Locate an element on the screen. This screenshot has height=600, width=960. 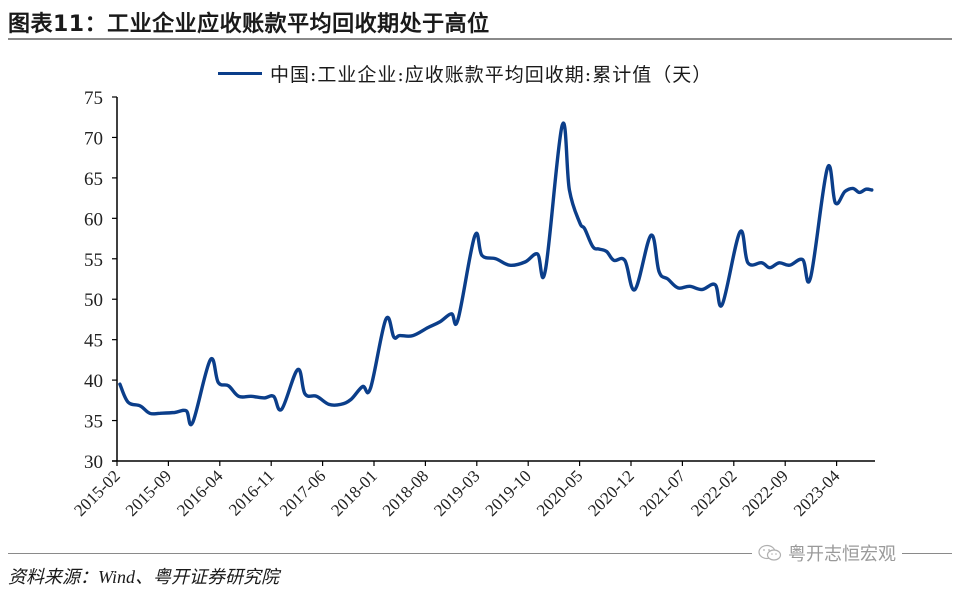
x-tick-label: 2017-06 is located at coordinates (303, 493).